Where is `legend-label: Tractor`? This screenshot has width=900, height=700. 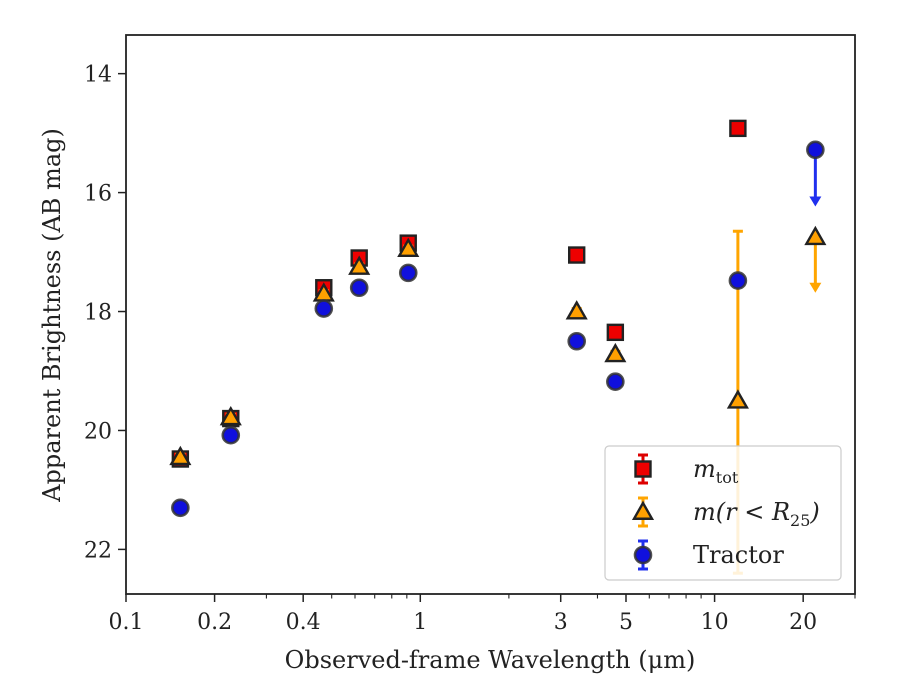
legend-label: Tractor is located at coordinates (738, 555).